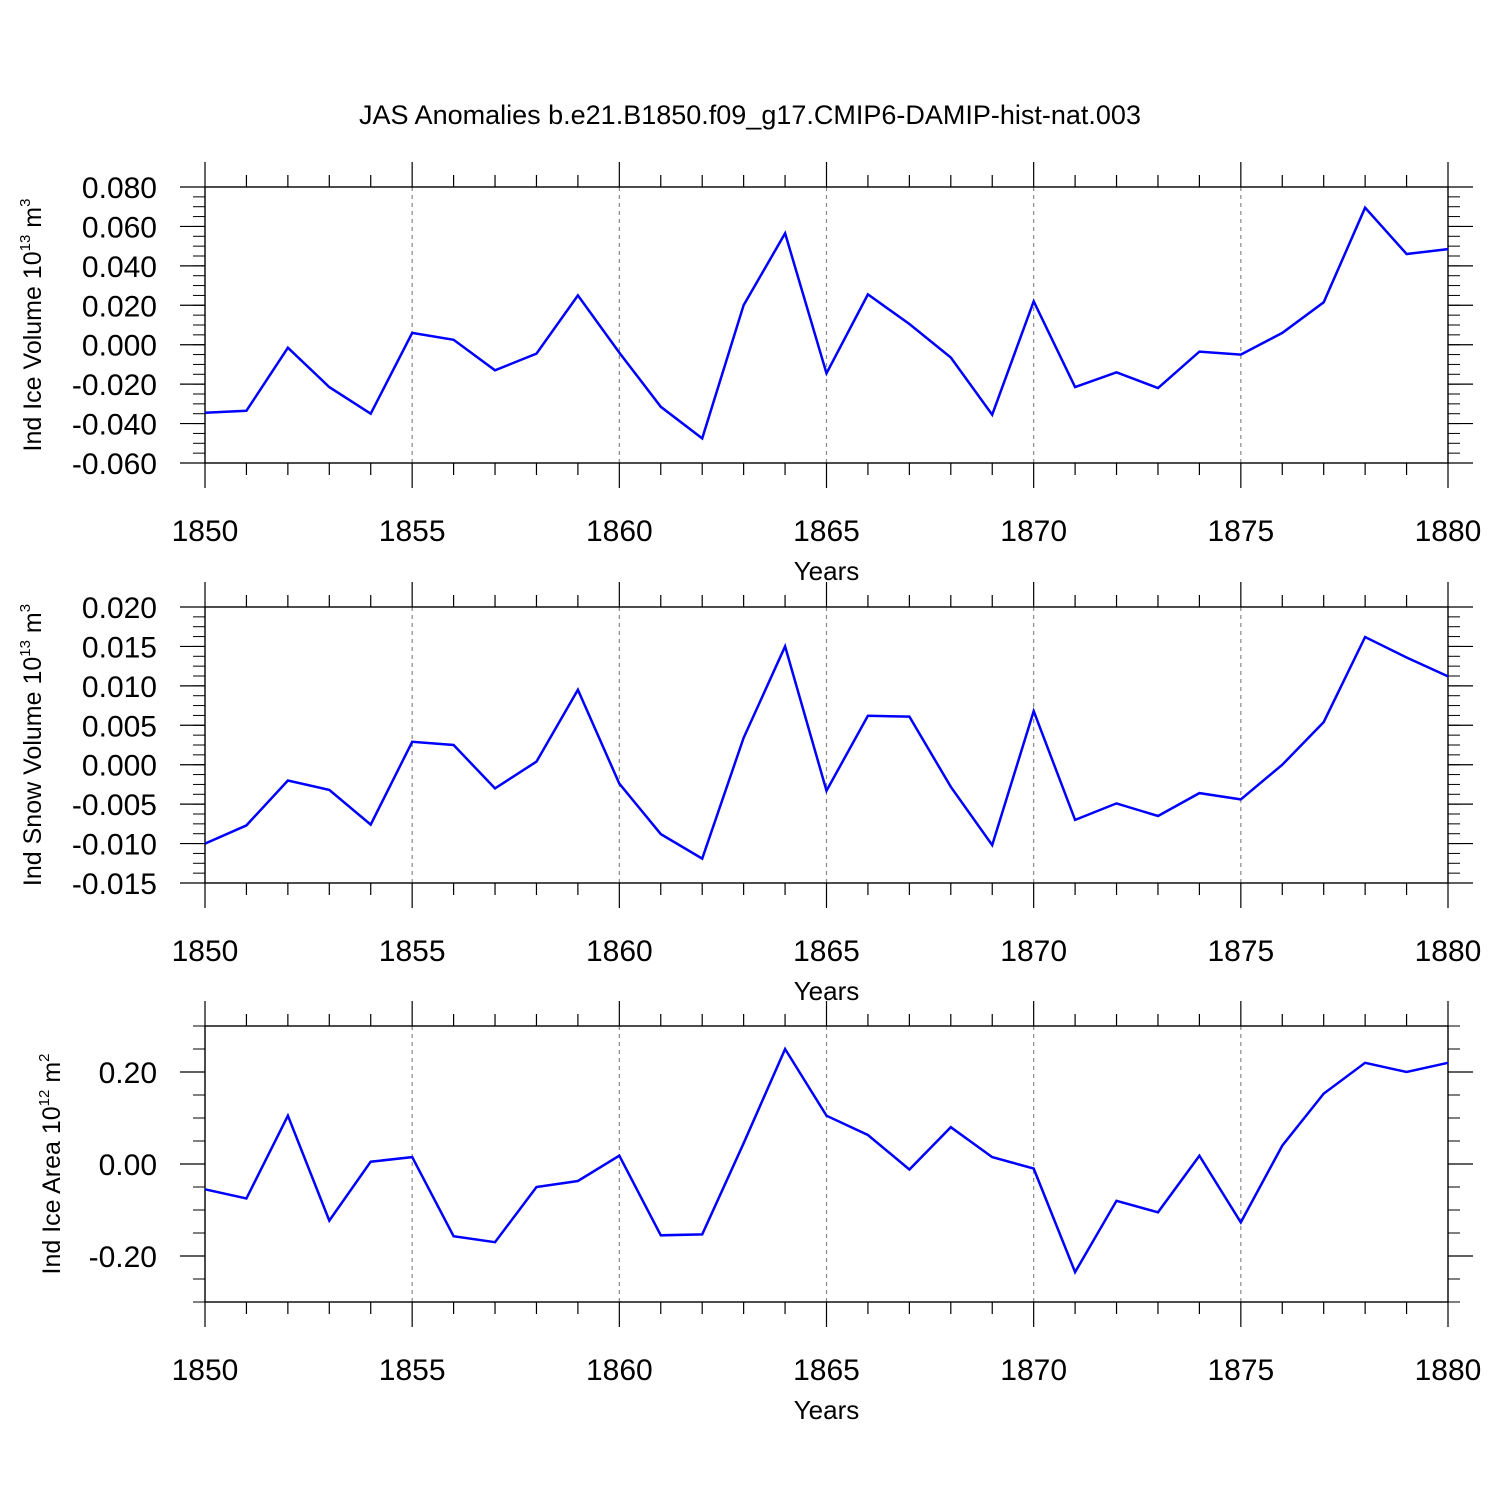  Describe the element at coordinates (114, 385) in the screenshot. I see `y-tick-label: -0.020` at that location.